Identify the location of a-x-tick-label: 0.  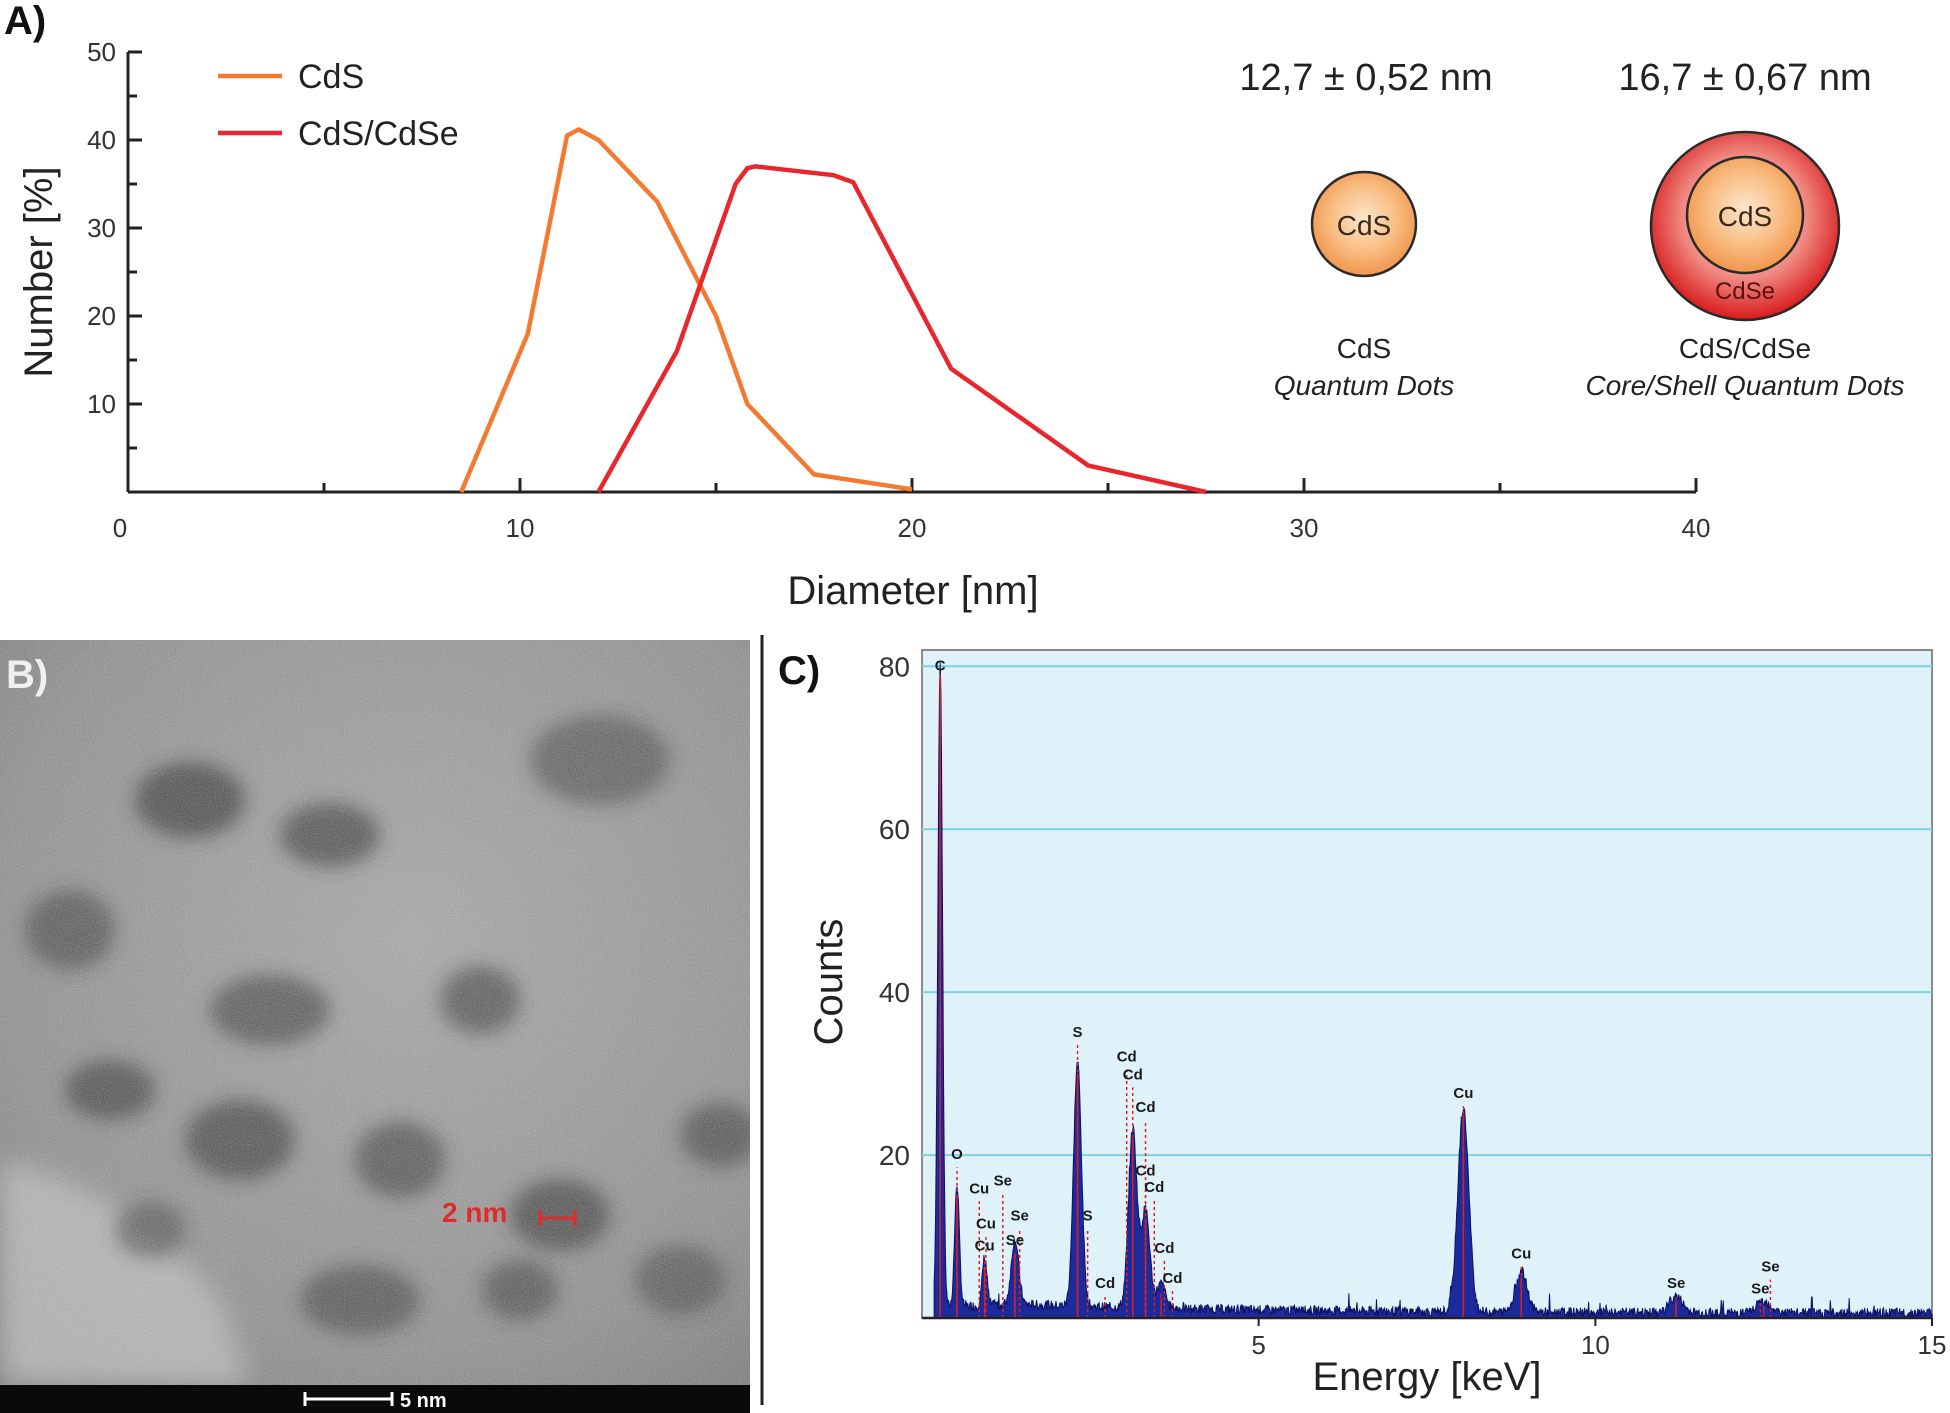
(120, 528).